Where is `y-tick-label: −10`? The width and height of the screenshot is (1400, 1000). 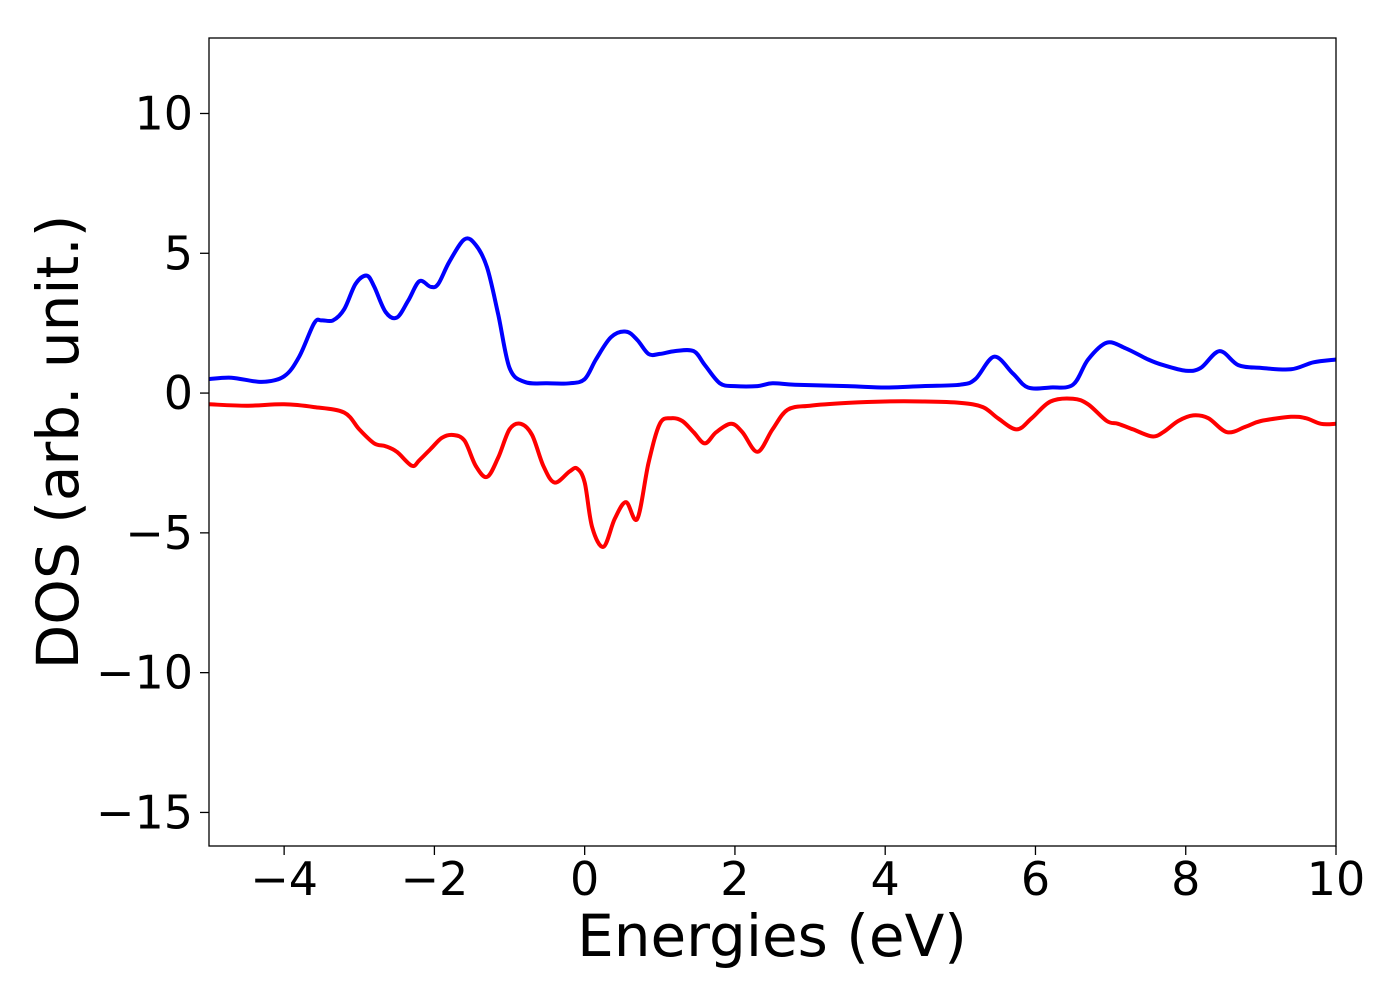
y-tick-label: −10 is located at coordinates (144, 673).